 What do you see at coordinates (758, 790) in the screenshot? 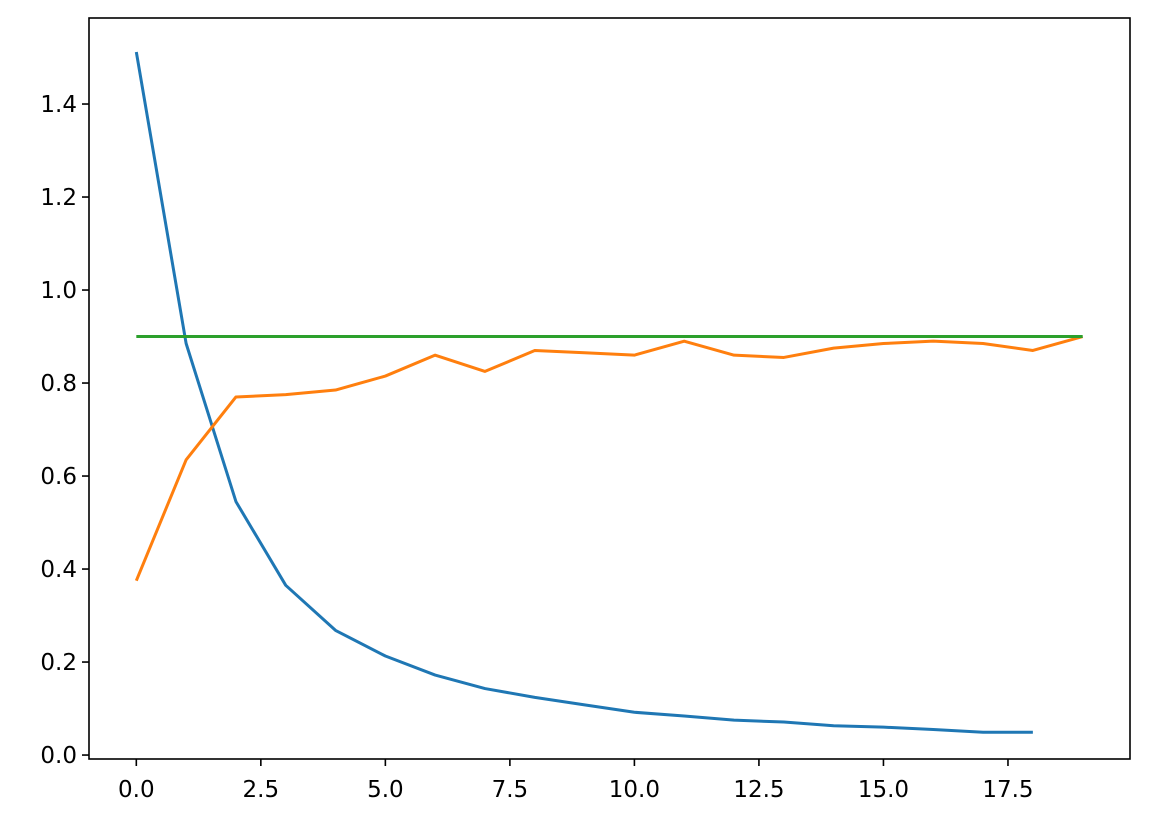
I see `x-tick-label: 12.5` at bounding box center [758, 790].